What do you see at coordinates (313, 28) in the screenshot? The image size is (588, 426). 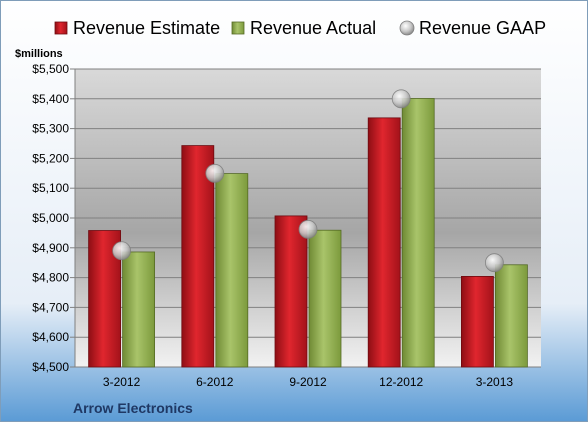 I see `legend-label: Revenue Actual` at bounding box center [313, 28].